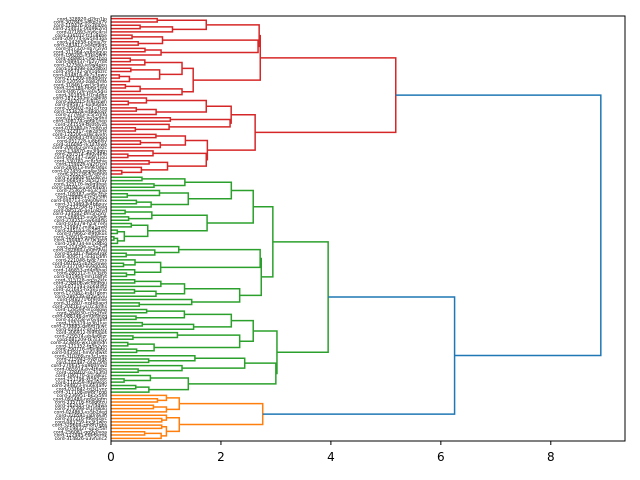  I want to click on leaf-label: cord-177082-ks8j7qom, so click(81, 294).